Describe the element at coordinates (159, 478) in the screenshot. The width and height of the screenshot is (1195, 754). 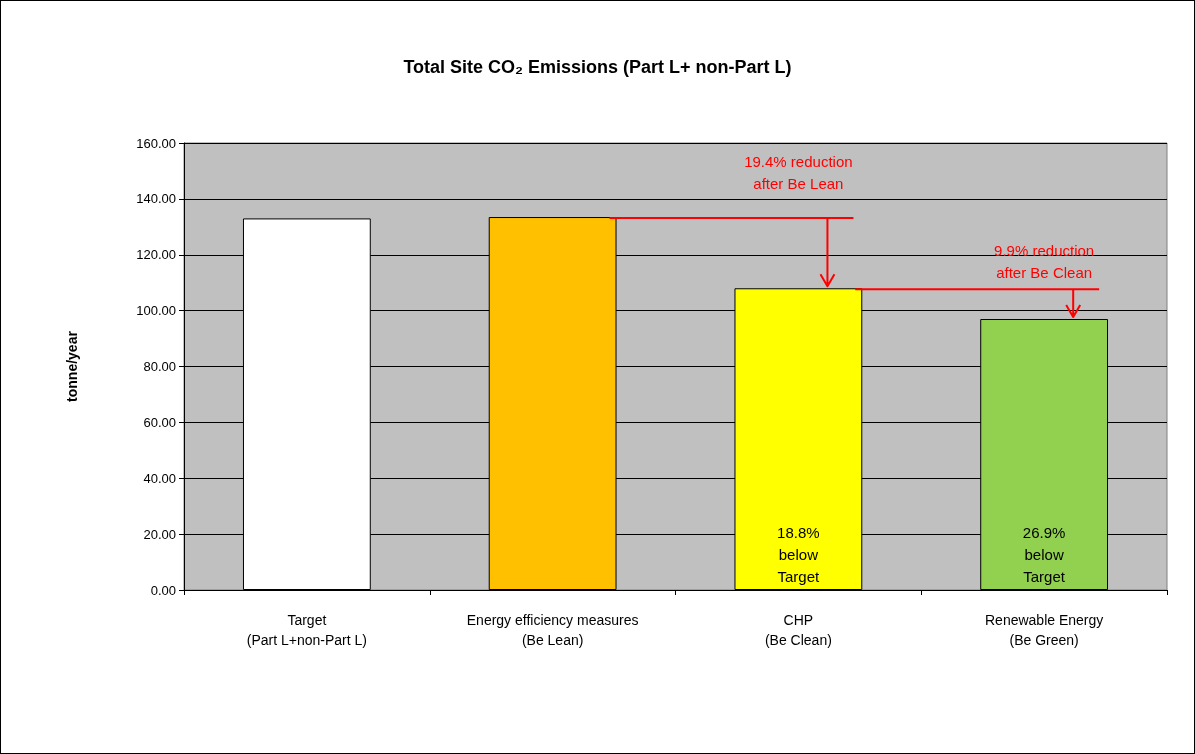
I see `y-tick-label: 40.00` at that location.